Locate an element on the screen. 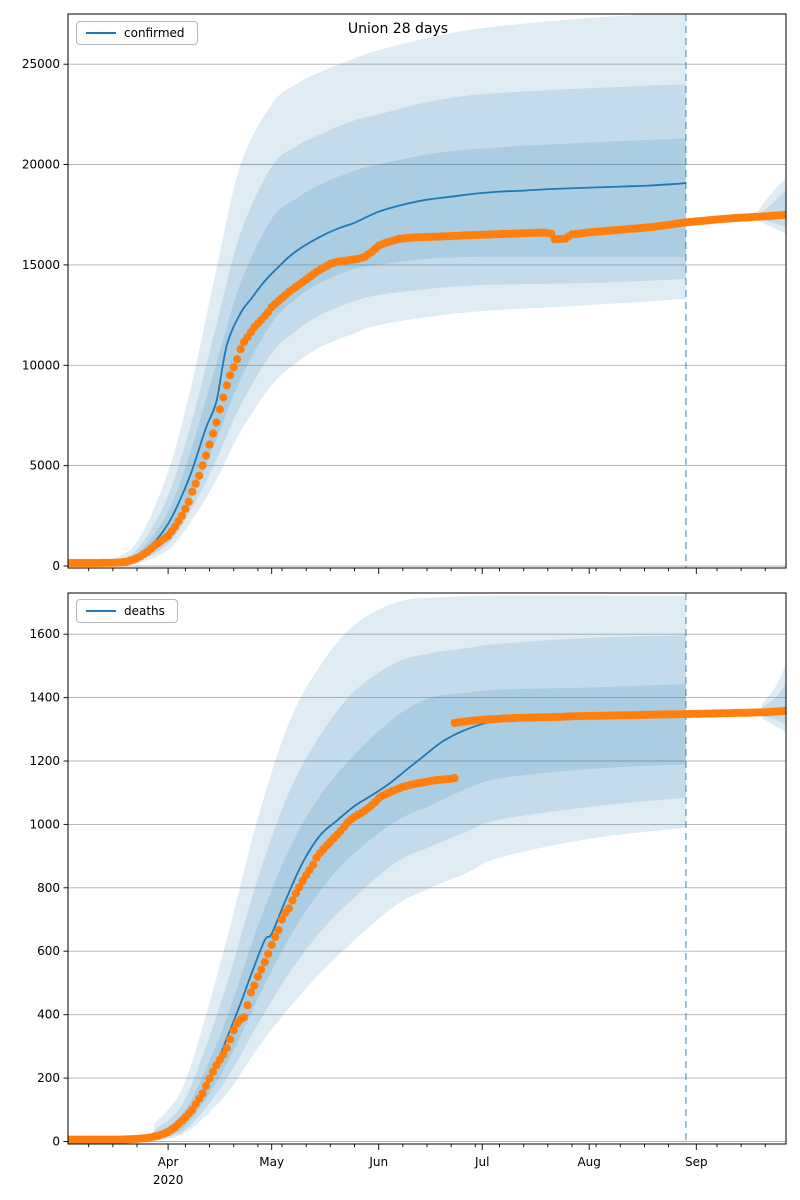 The image size is (800, 1200). svg-text: 1600 is located at coordinates (44, 634).